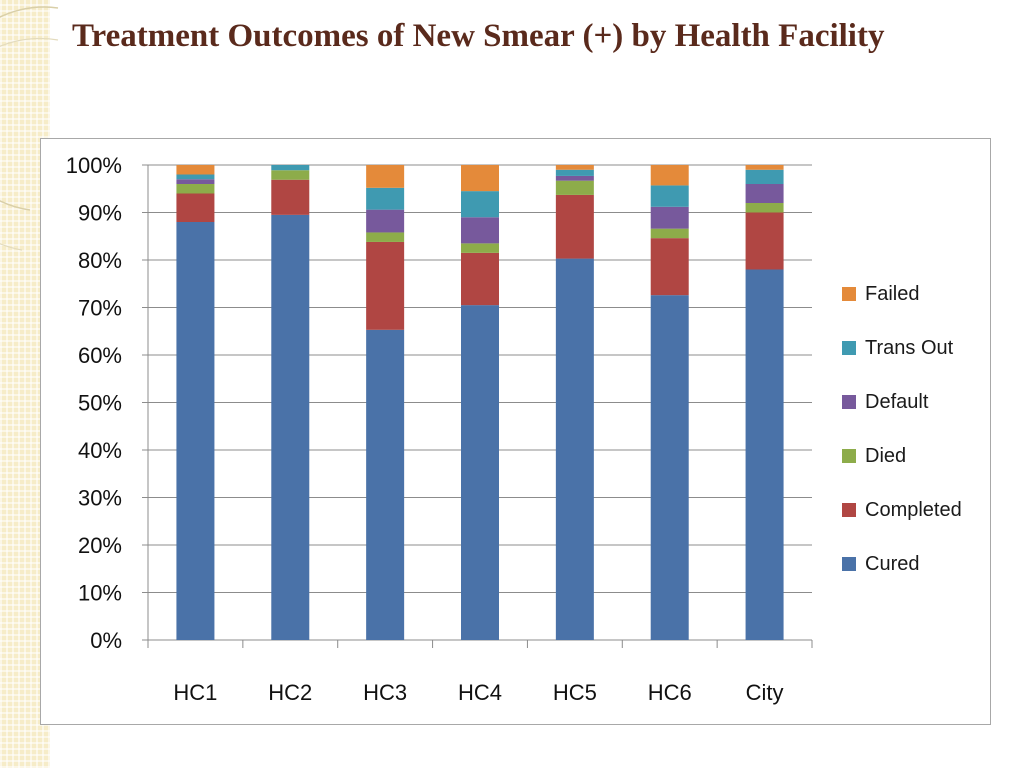  I want to click on x-tick-label: HC6, so click(670, 692).